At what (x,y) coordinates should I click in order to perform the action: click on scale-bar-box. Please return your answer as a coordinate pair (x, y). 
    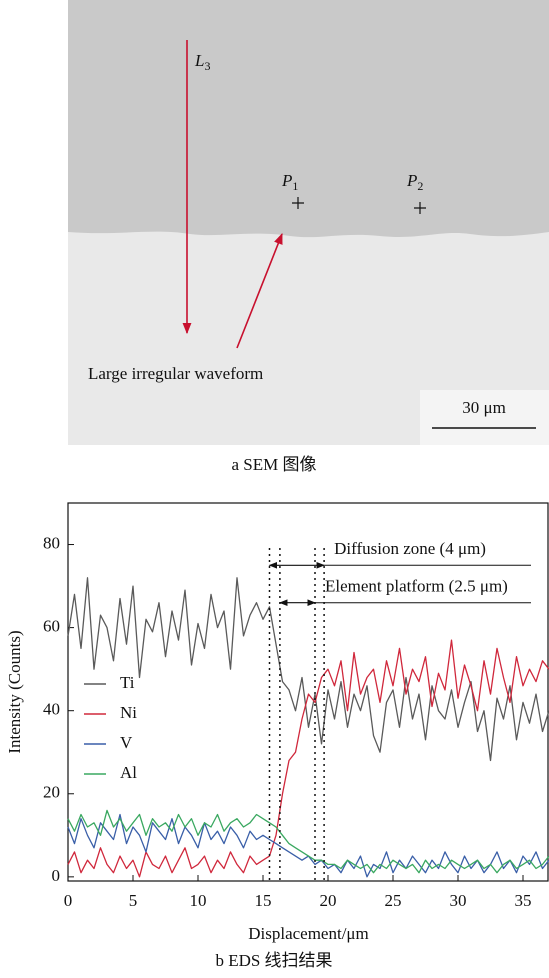
    Looking at the image, I should click on (484, 417).